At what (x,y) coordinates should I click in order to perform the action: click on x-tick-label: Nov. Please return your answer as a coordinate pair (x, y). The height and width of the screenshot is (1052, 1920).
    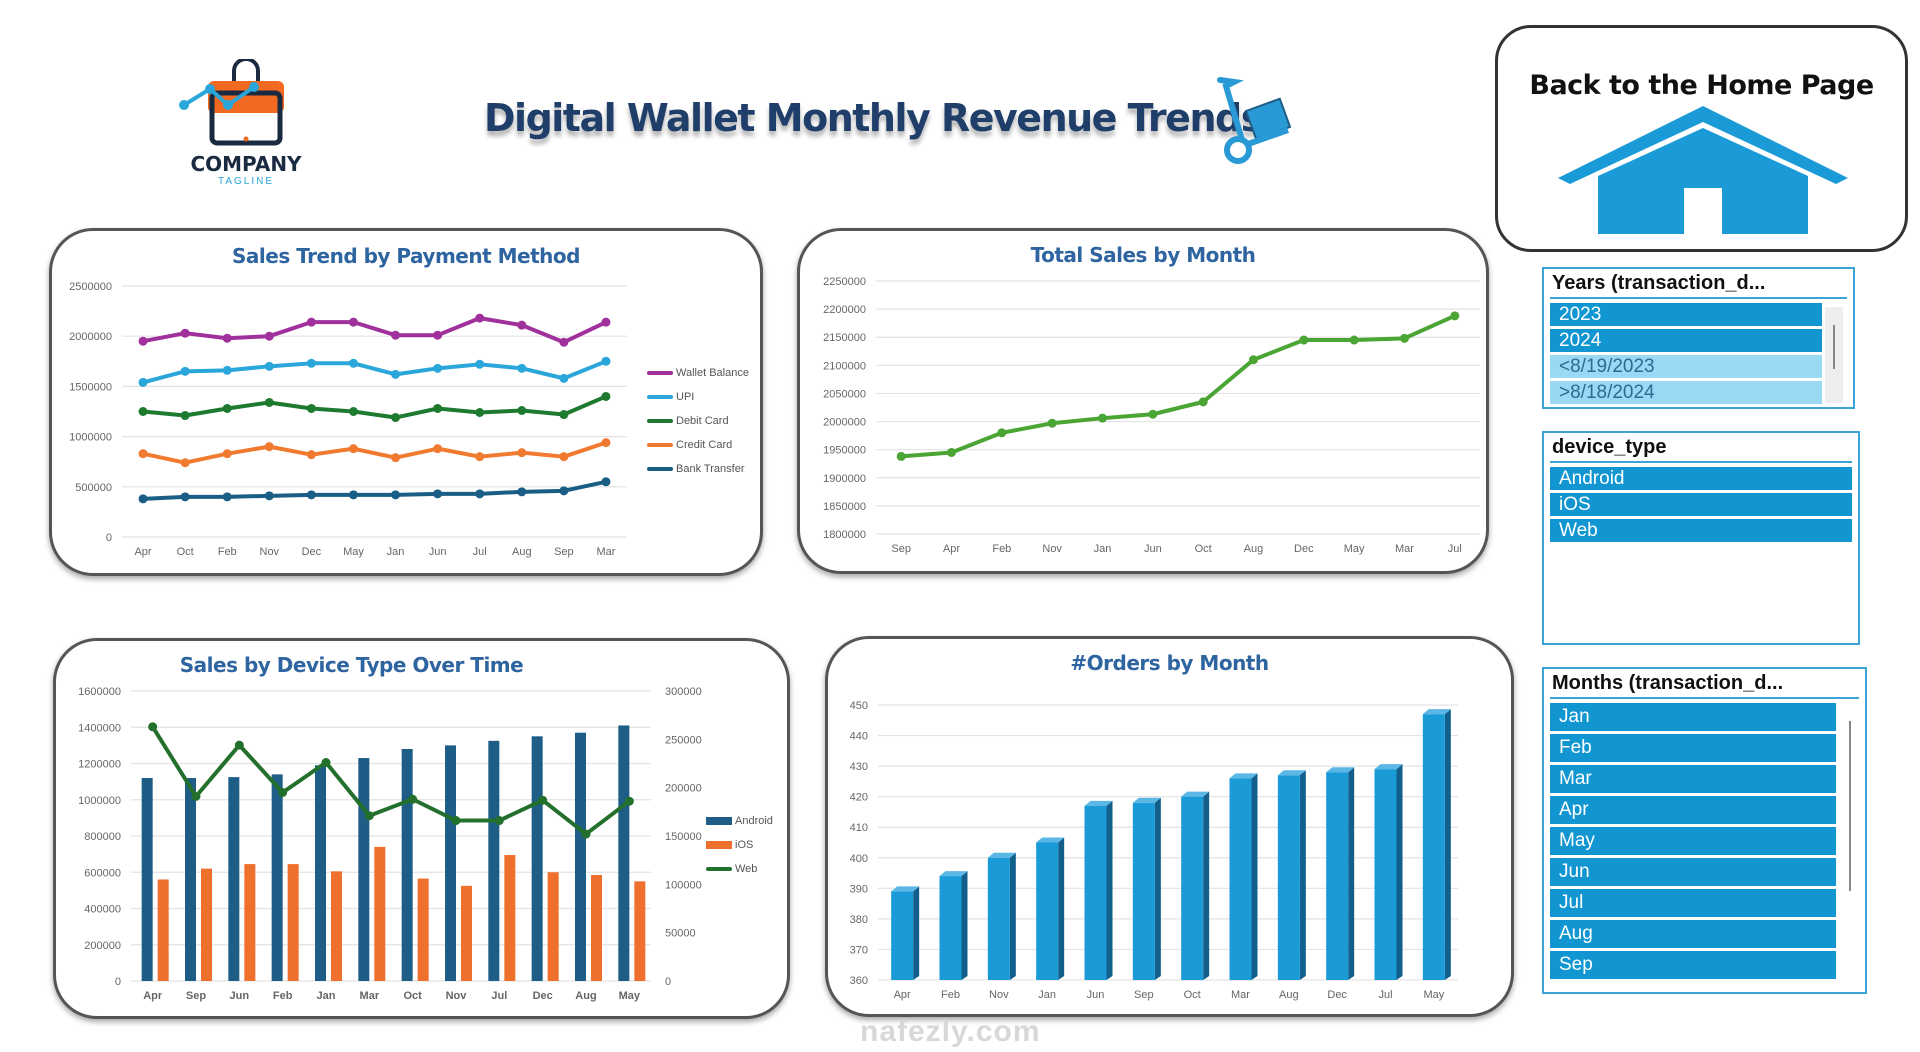
    Looking at the image, I should click on (1052, 549).